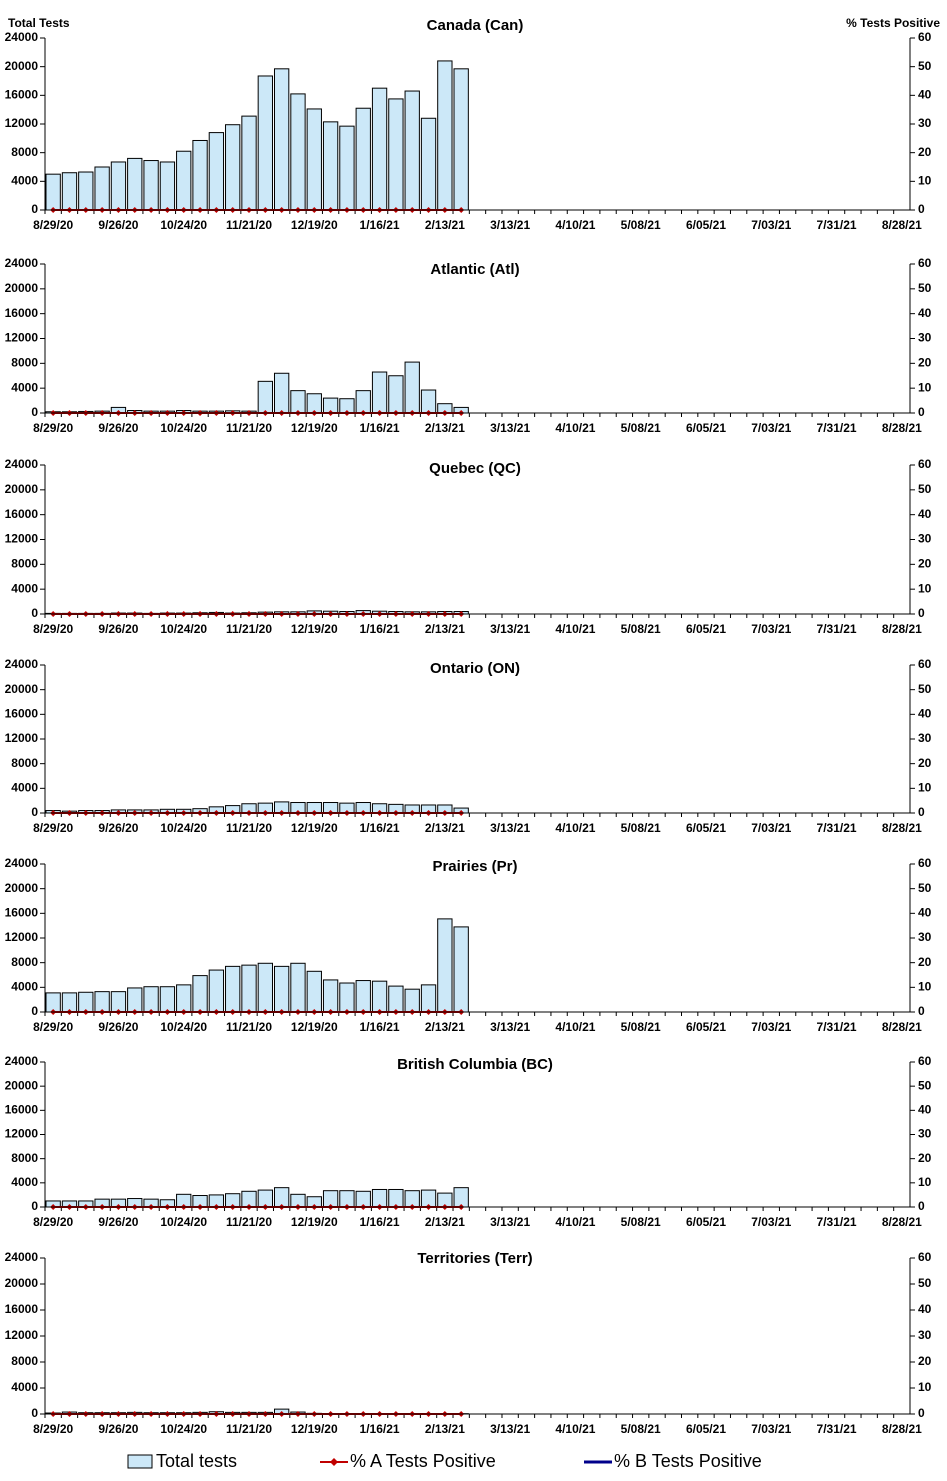 This screenshot has height=1481, width=947. What do you see at coordinates (39, 23) in the screenshot?
I see `y-axis-title: Total Tests` at bounding box center [39, 23].